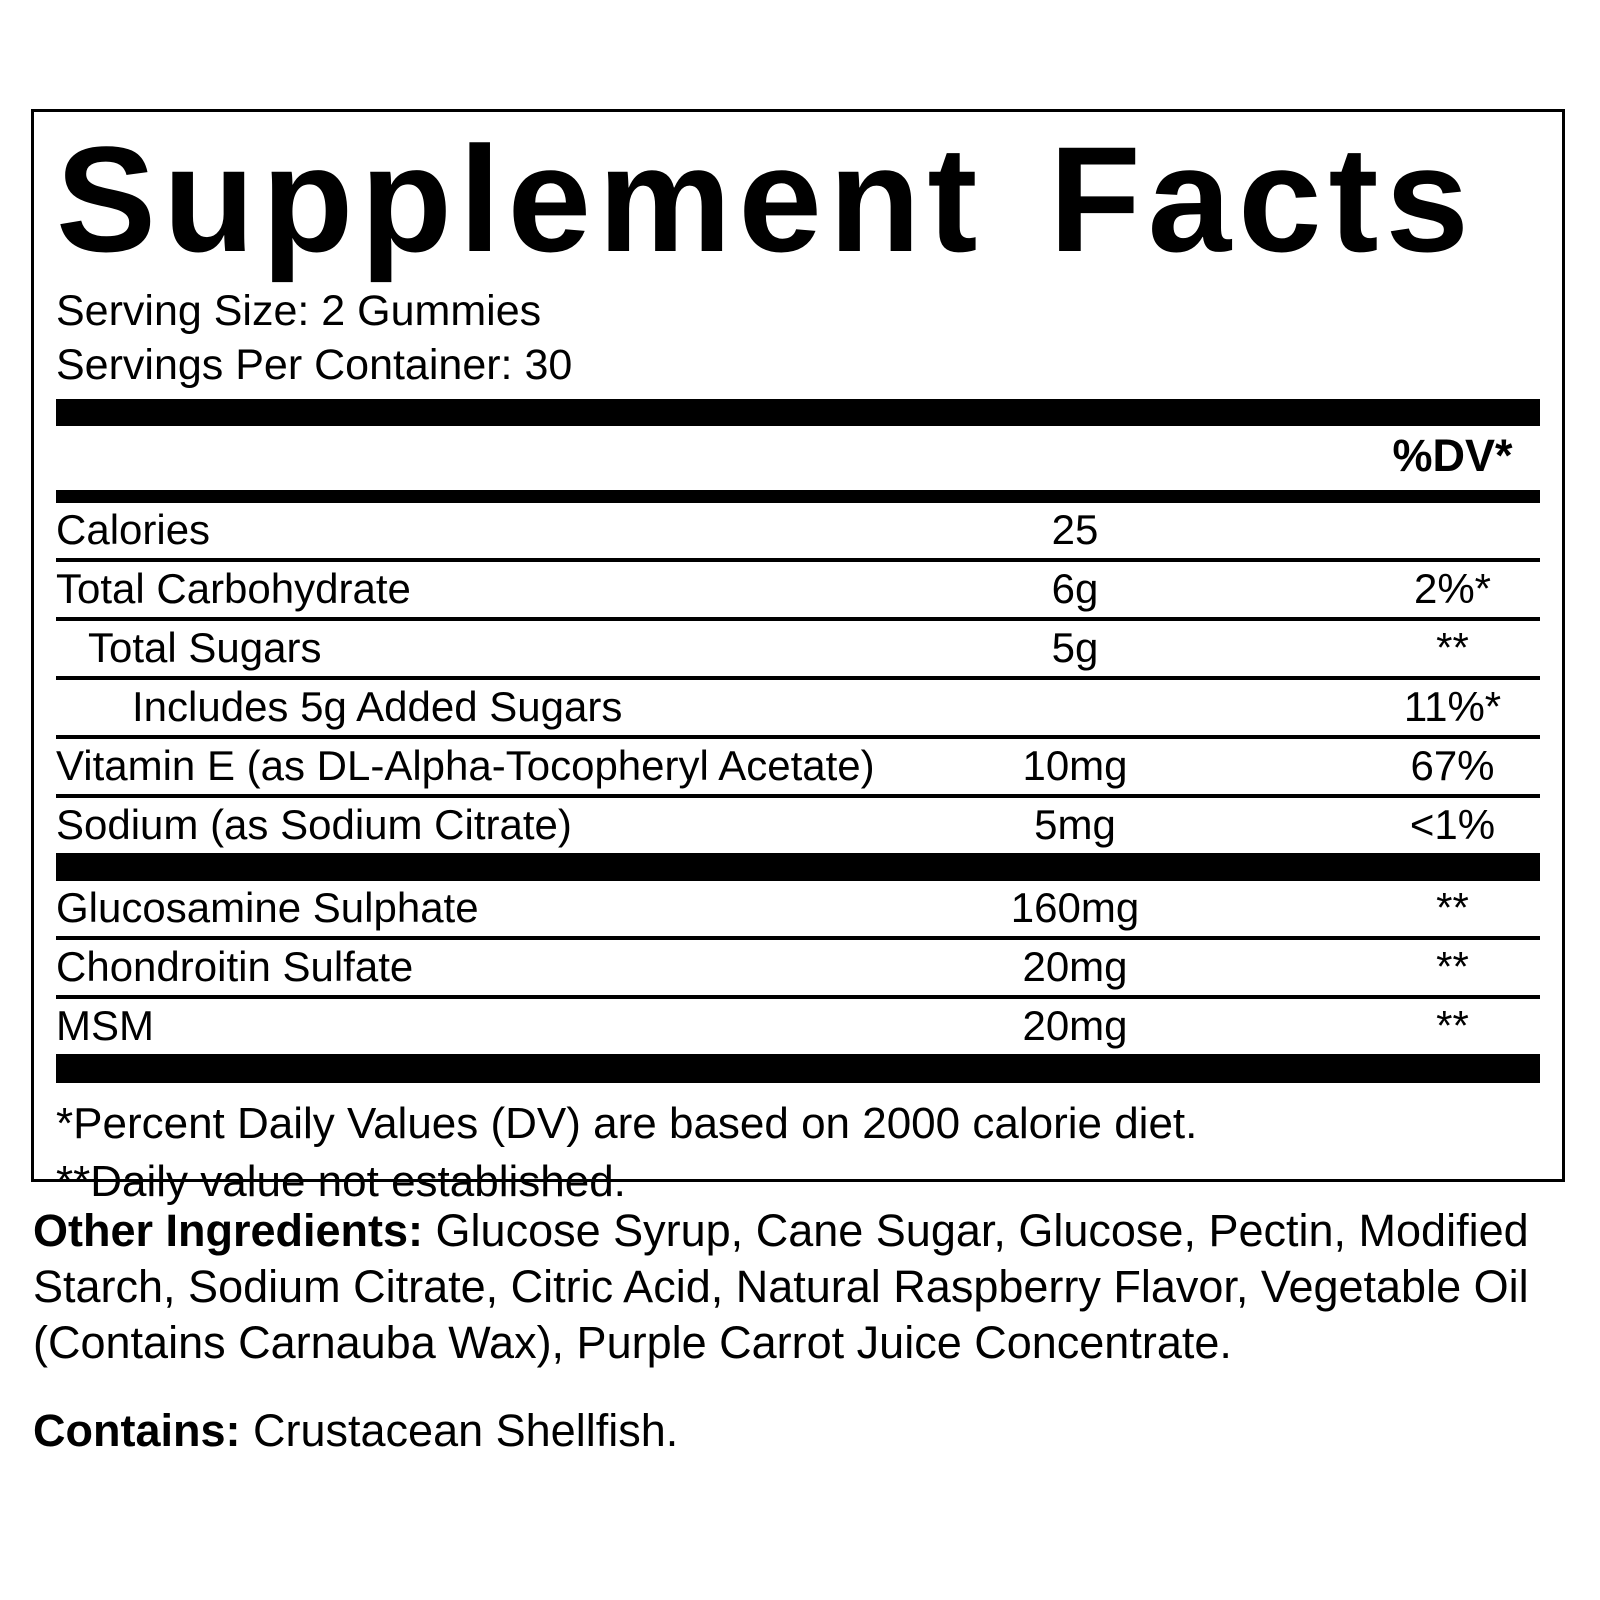  What do you see at coordinates (1452, 455) in the screenshot?
I see `dv-column-header: %DV*` at bounding box center [1452, 455].